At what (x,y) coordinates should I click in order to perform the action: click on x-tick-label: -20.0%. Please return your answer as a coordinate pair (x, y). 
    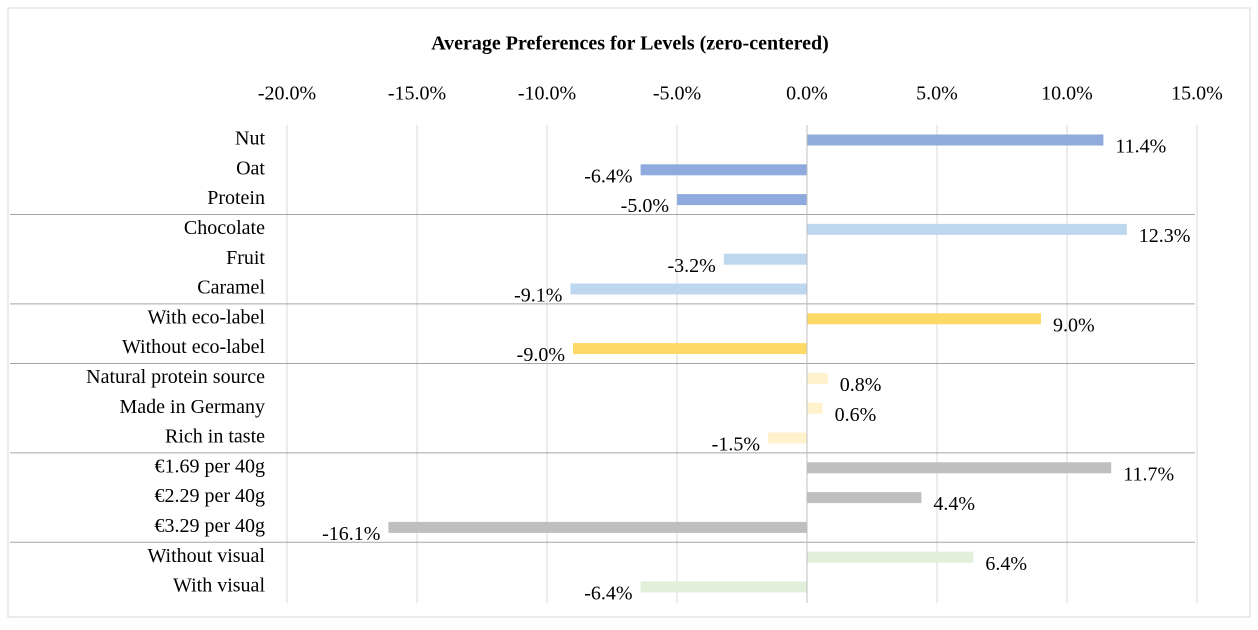
    Looking at the image, I should click on (287, 94).